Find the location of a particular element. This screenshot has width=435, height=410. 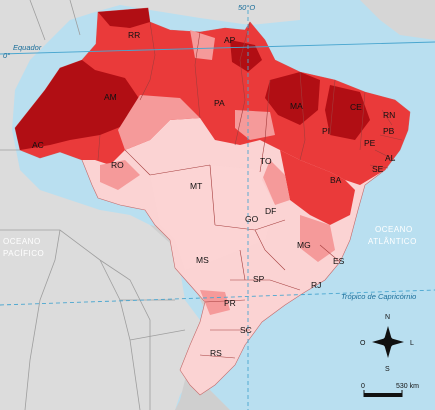

state-label-rn: RN is located at coordinates (389, 115).